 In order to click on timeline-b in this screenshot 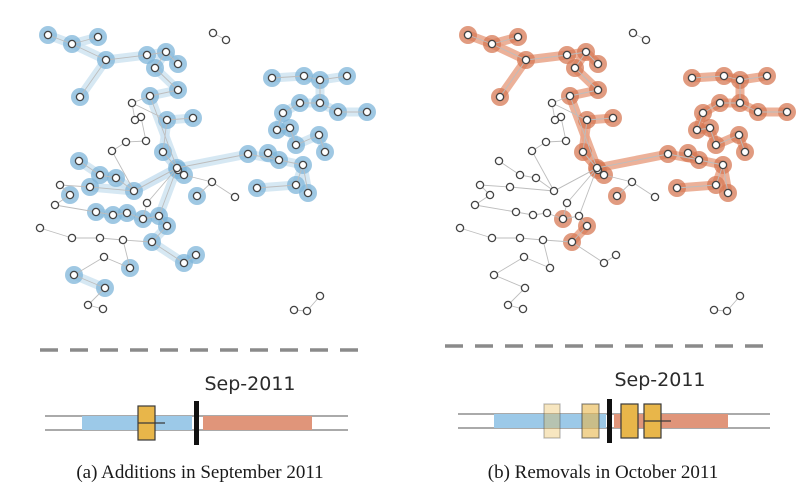, I will do `click(614, 421)`.